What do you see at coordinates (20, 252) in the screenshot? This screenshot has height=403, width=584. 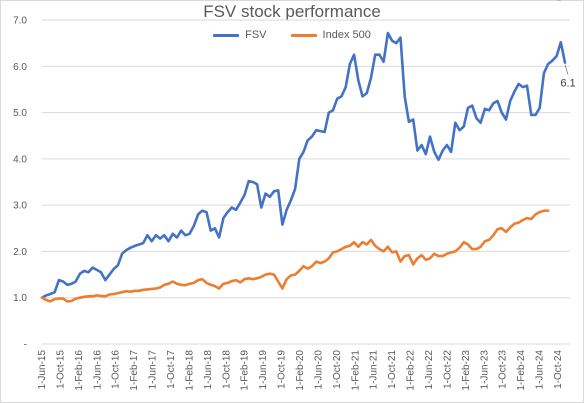 I see `y-tick-label: 2.0` at bounding box center [20, 252].